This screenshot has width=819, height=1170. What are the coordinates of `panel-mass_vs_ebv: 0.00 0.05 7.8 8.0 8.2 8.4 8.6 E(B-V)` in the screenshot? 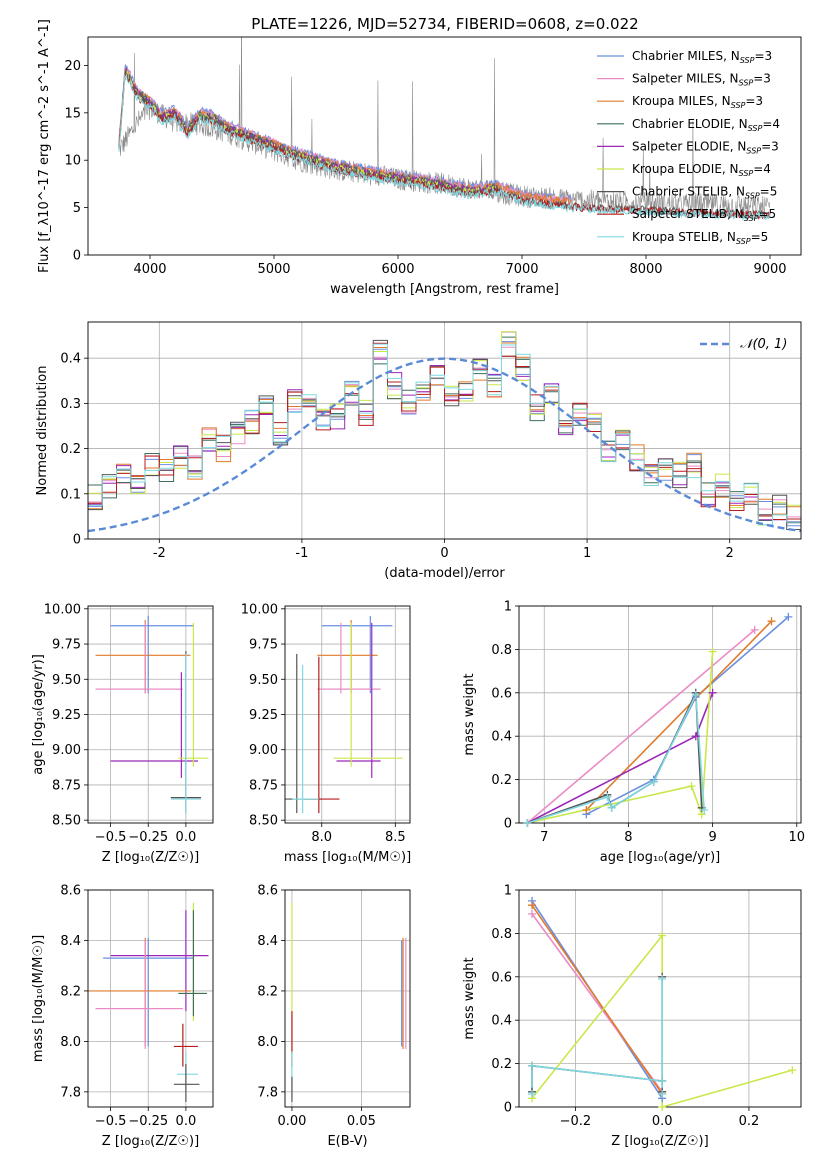 It's located at (334, 1016).